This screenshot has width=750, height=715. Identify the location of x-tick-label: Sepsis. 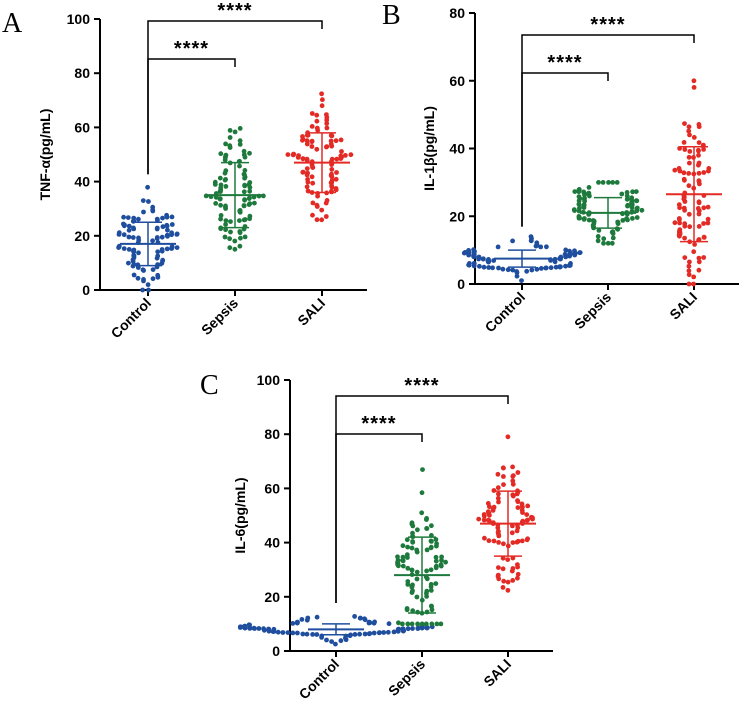
(592, 310).